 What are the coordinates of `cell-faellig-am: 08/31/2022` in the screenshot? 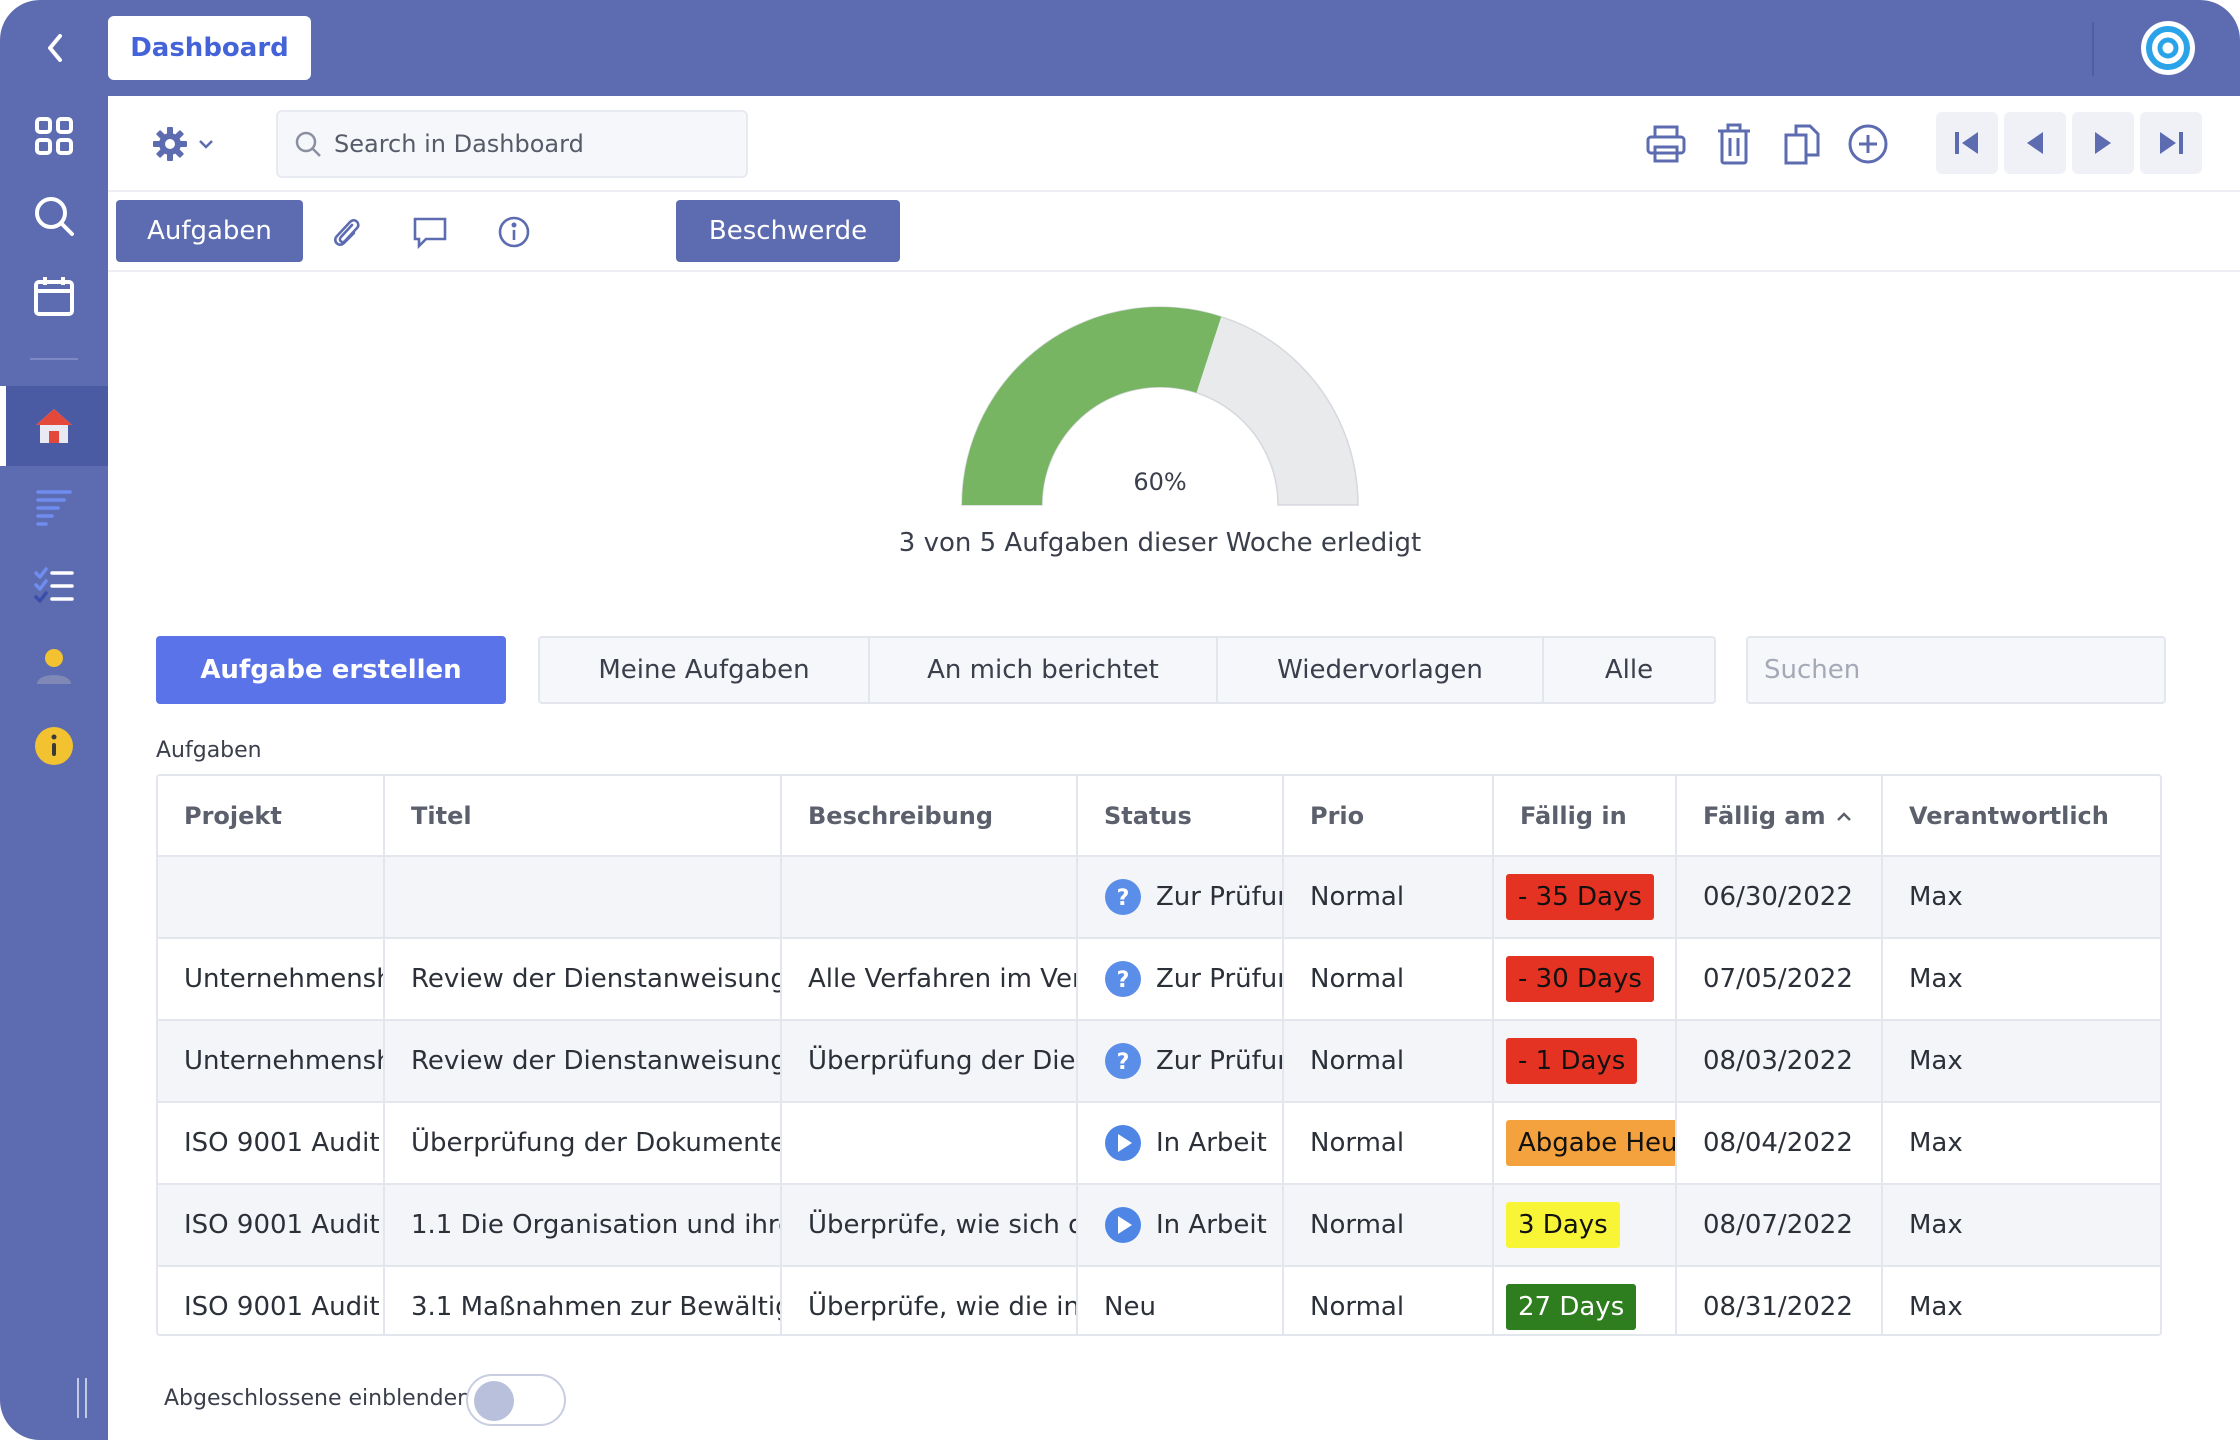 It's located at (1779, 1300).